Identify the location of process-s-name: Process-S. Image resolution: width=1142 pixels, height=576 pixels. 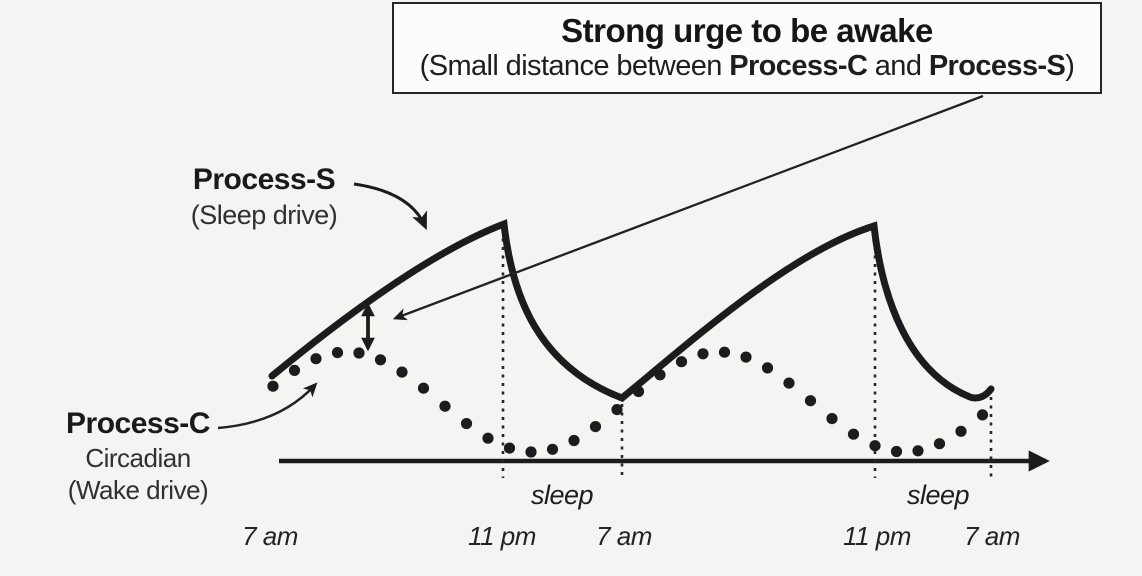
(264, 179).